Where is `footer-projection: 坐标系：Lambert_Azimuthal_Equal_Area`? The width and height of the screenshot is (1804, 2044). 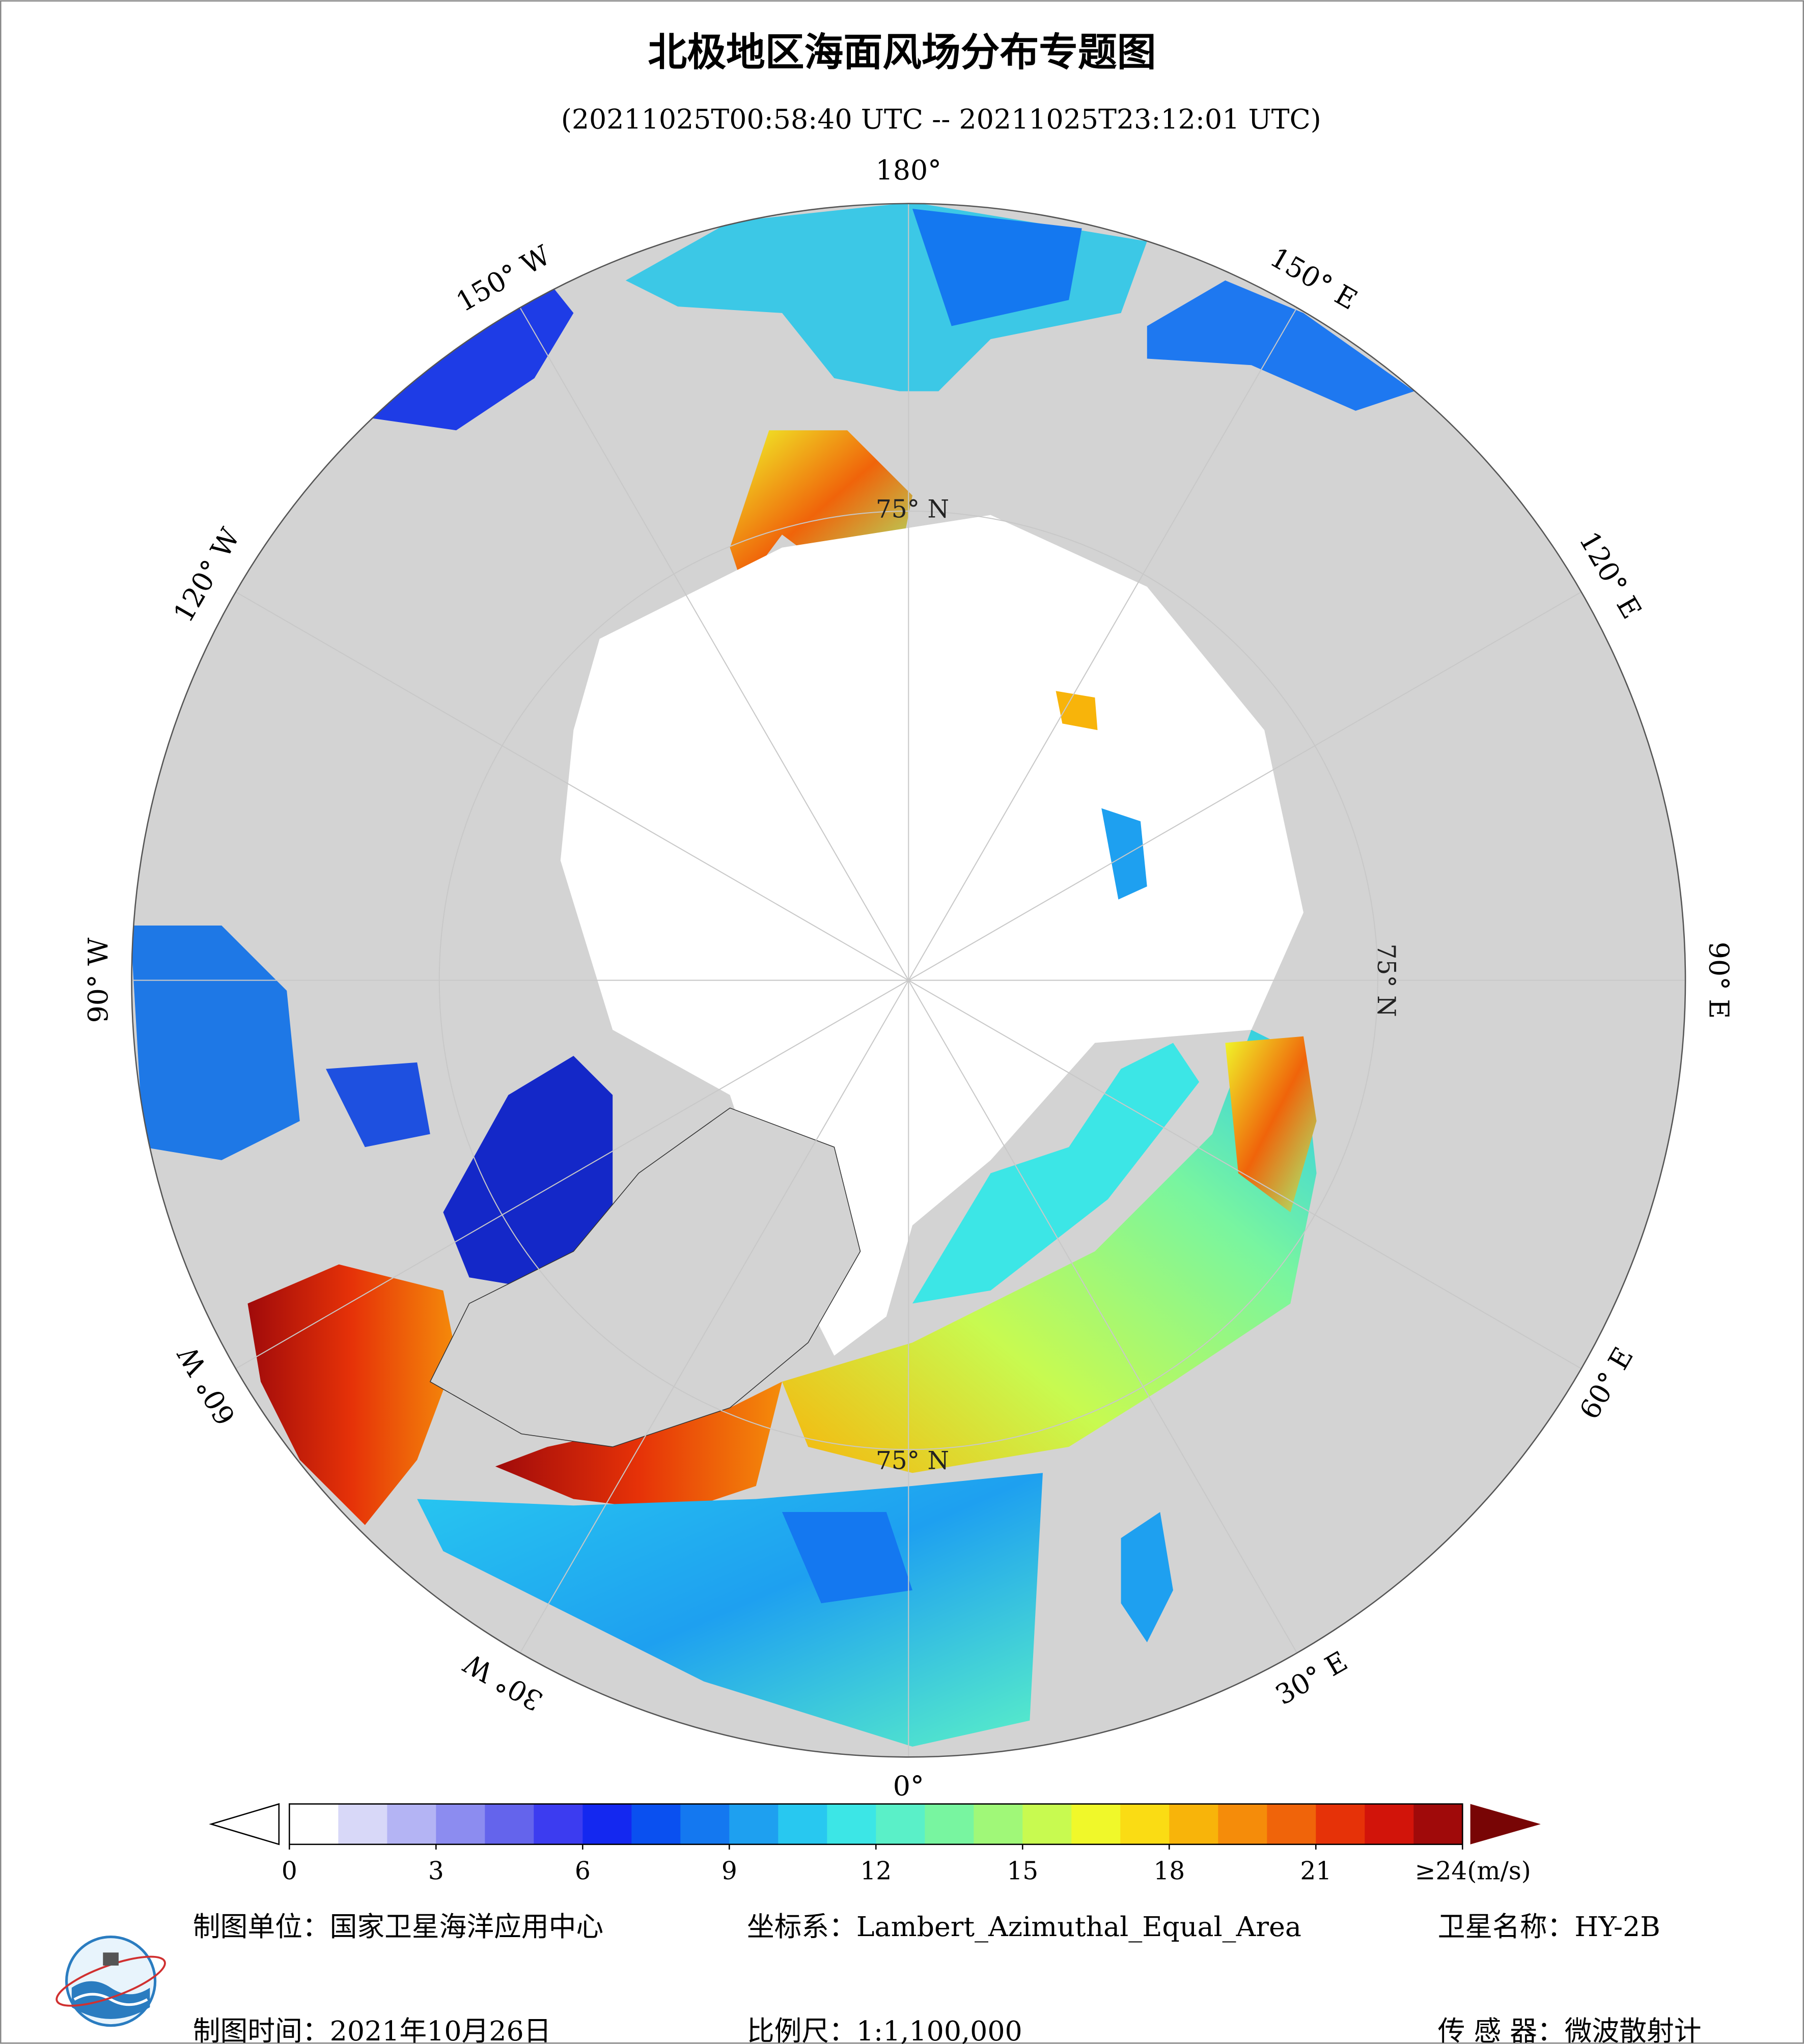
footer-projection: 坐标系：Lambert_Azimuthal_Equal_Area is located at coordinates (1024, 1927).